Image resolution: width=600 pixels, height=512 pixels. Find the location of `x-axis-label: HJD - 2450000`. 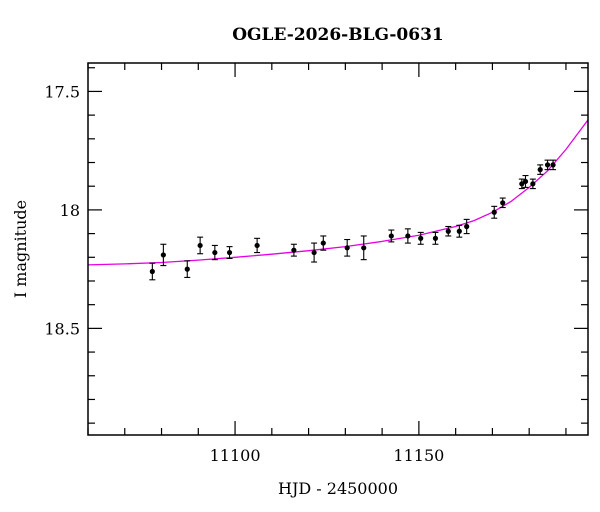

x-axis-label: HJD - 2450000 is located at coordinates (338, 488).